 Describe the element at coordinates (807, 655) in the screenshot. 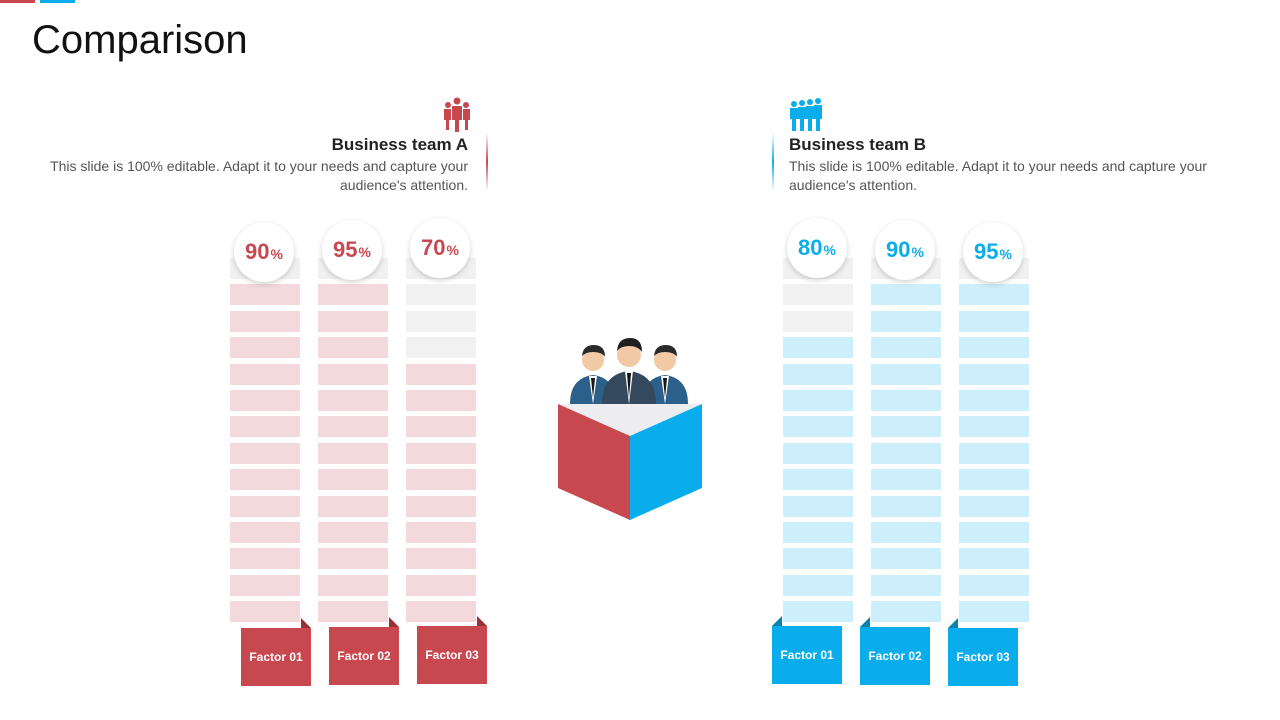

I see `team-b-factor-01-label: Factor 01` at that location.